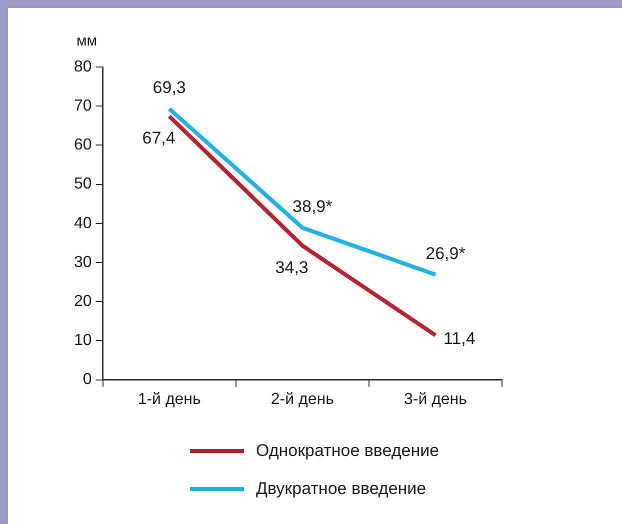 This screenshot has height=524, width=622. I want to click on data-label: 38,9*, so click(312, 206).